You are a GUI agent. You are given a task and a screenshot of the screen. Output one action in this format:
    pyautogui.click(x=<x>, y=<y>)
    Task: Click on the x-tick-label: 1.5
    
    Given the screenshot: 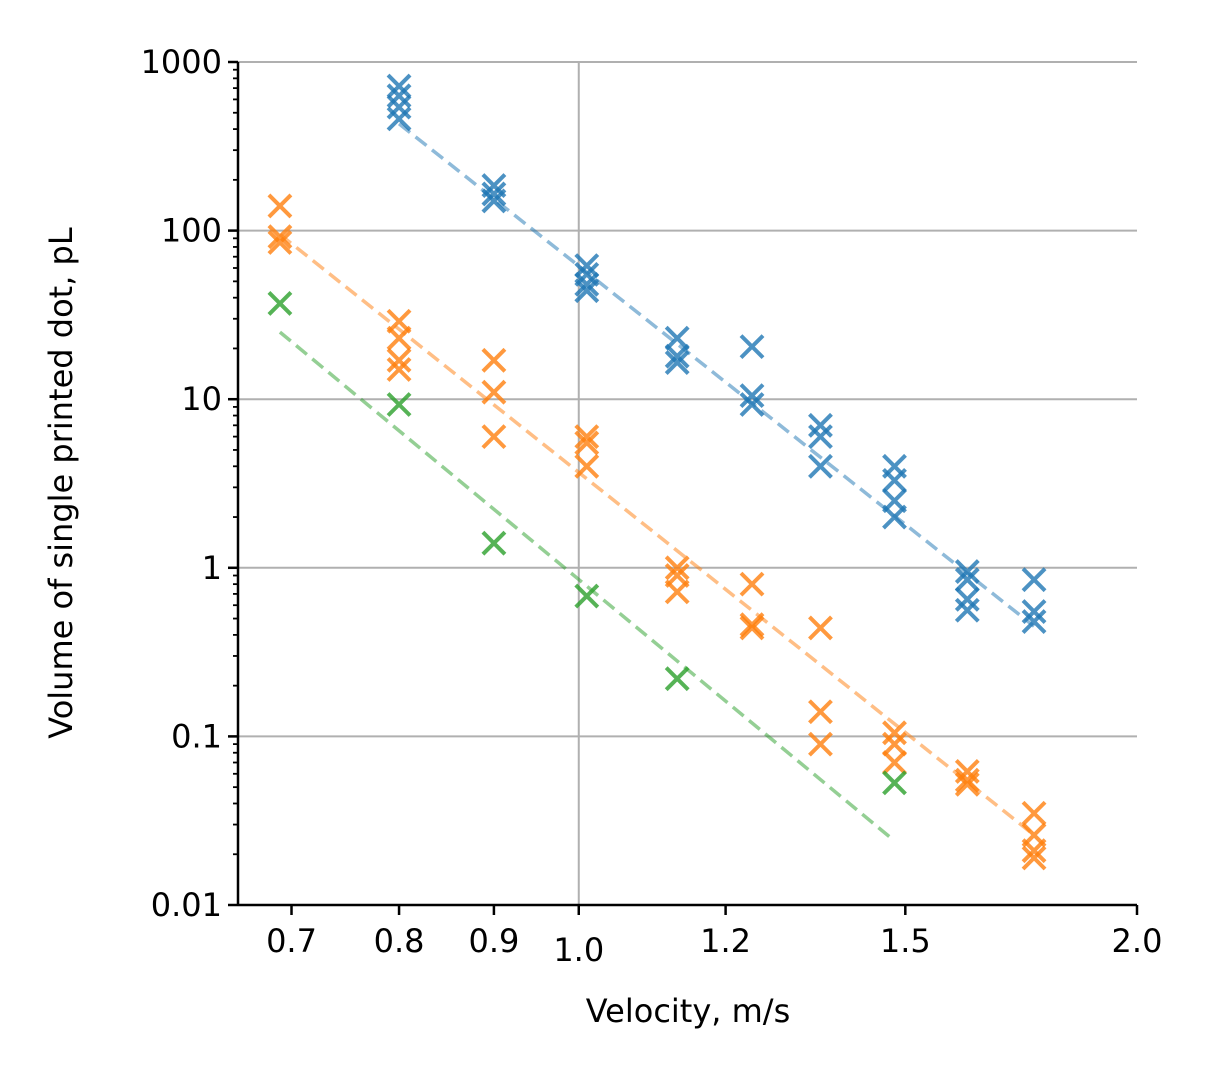 What is the action you would take?
    pyautogui.click(x=905, y=941)
    